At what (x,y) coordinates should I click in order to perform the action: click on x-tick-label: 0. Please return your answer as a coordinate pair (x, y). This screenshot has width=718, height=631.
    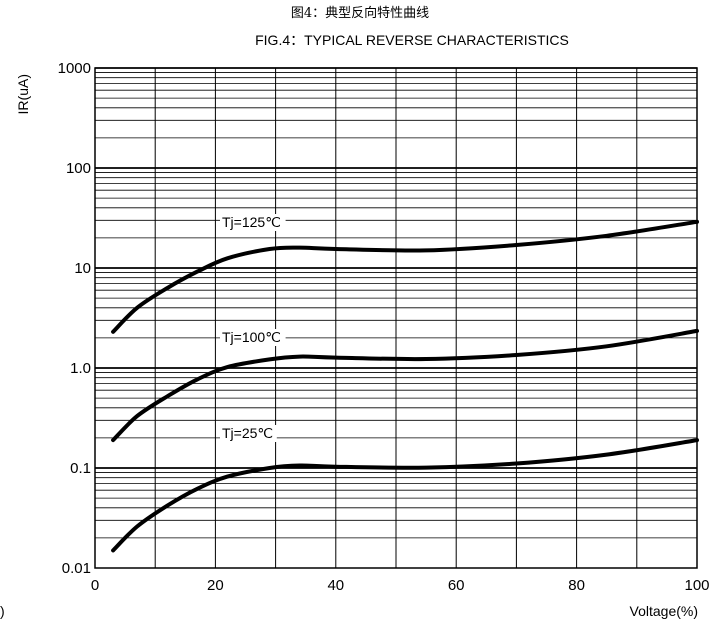
    Looking at the image, I should click on (95, 585).